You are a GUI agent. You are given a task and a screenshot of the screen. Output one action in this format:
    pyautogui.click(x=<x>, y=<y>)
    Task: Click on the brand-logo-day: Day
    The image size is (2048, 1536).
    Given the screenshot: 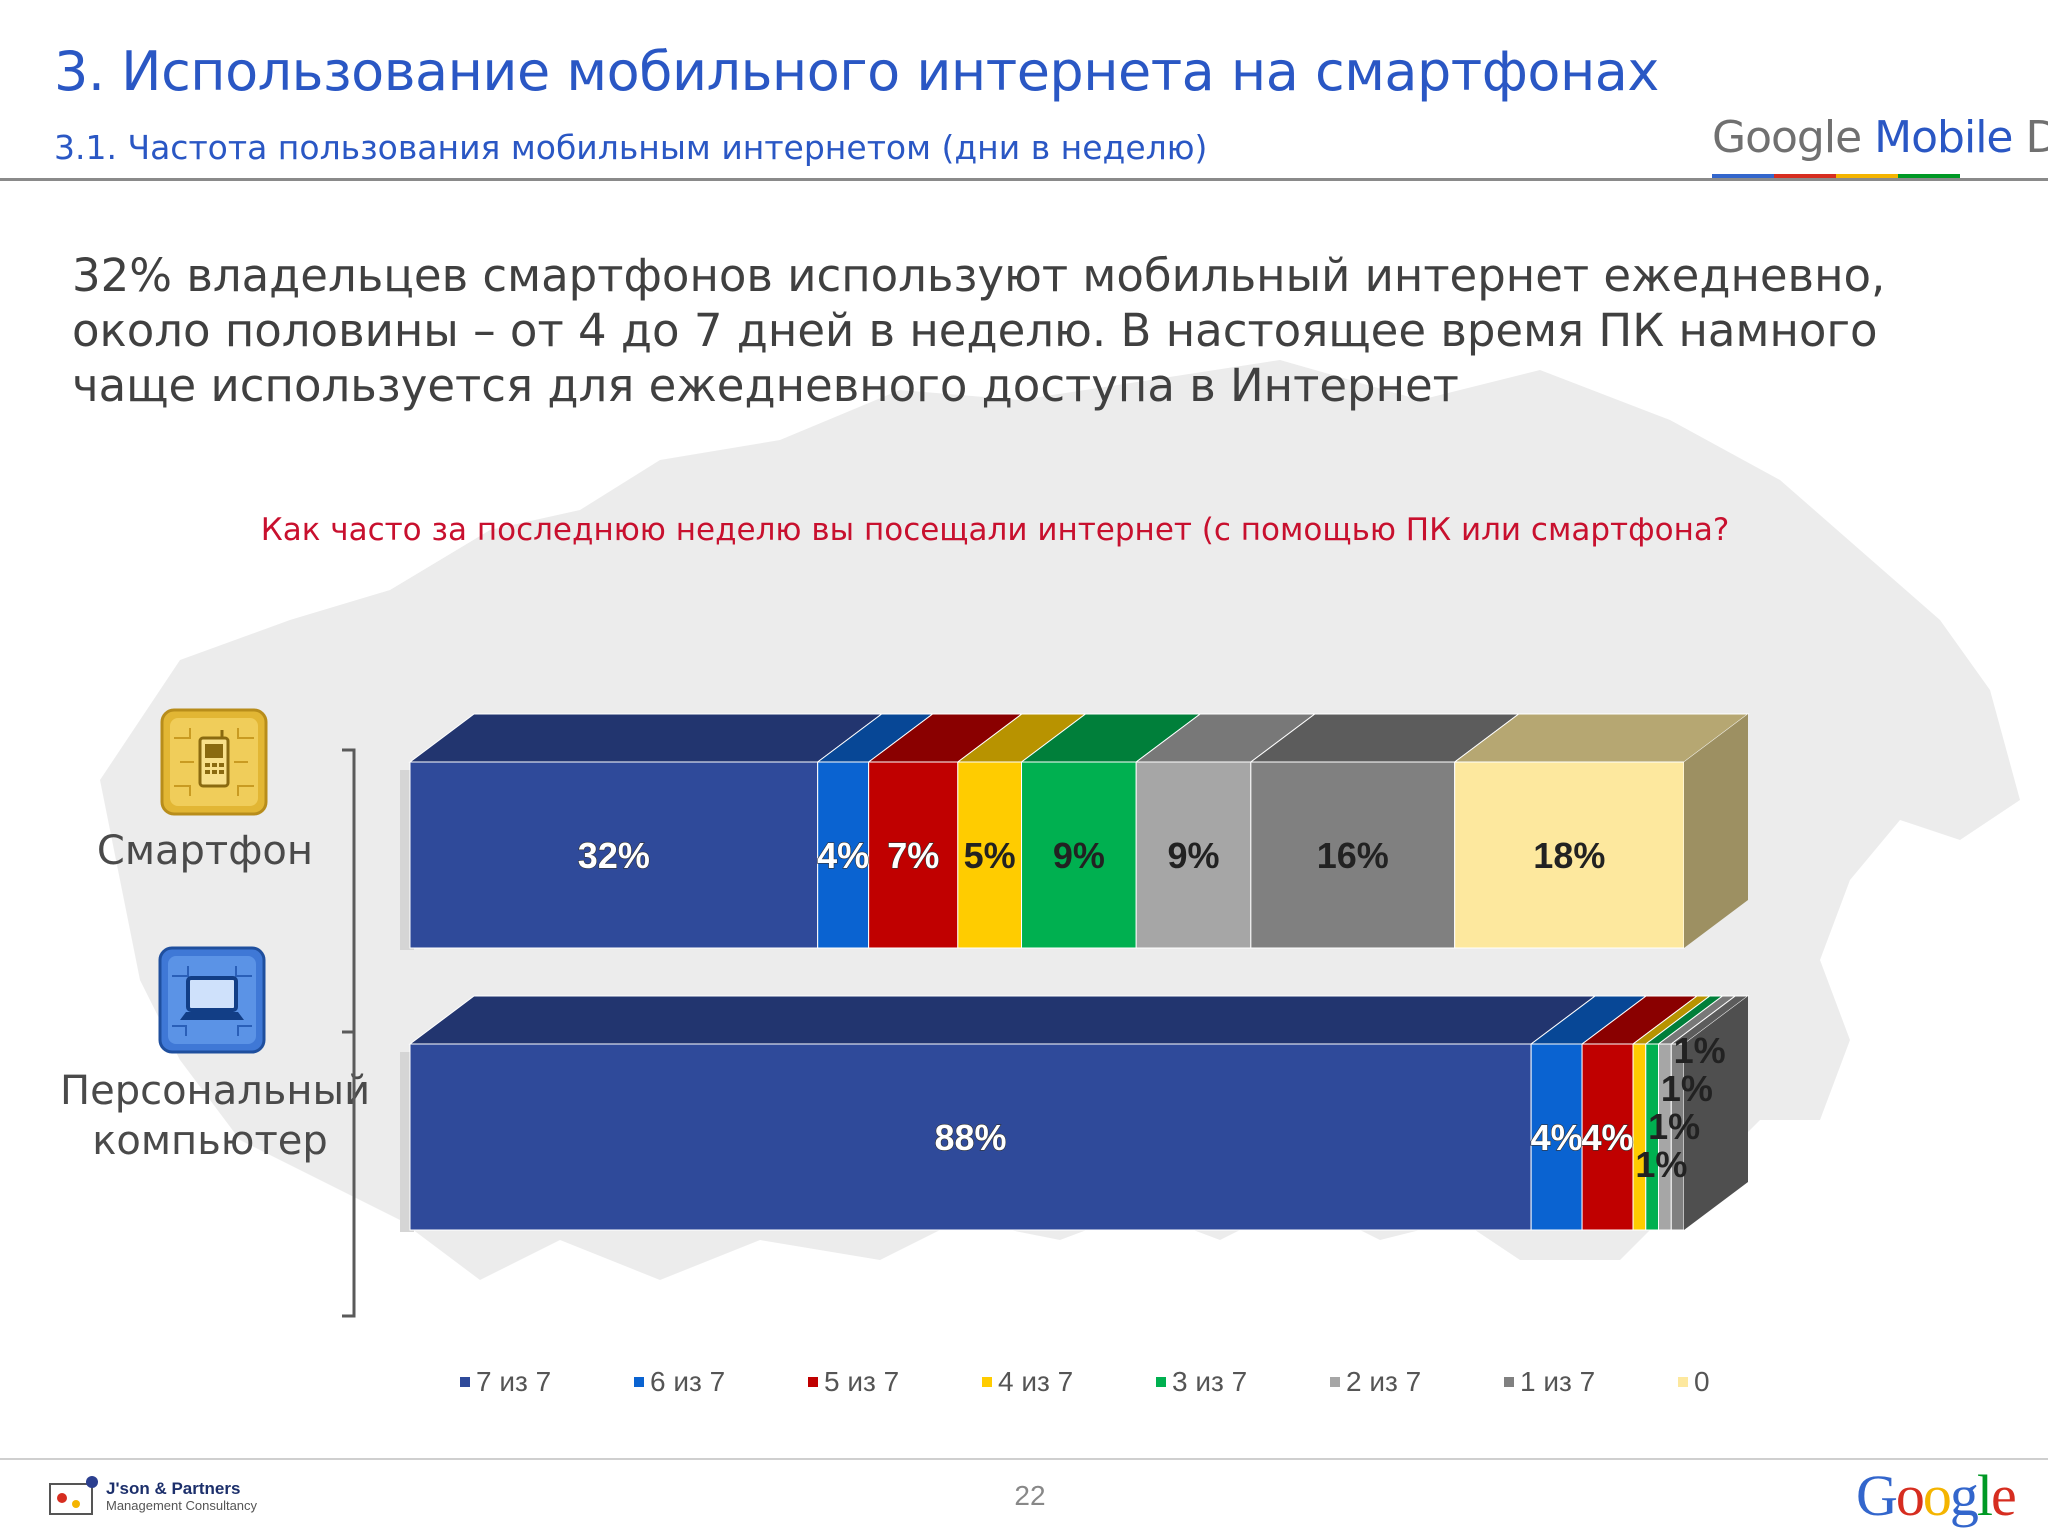 What is the action you would take?
    pyautogui.click(x=2036, y=137)
    